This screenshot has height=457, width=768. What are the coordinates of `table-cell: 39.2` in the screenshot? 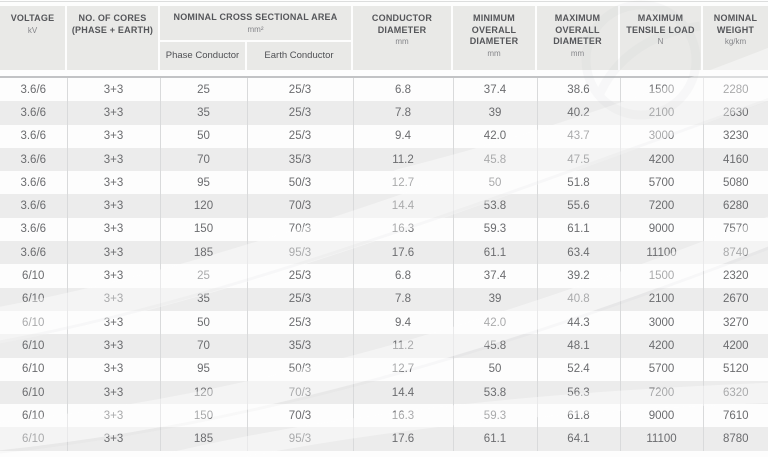 It's located at (578, 276).